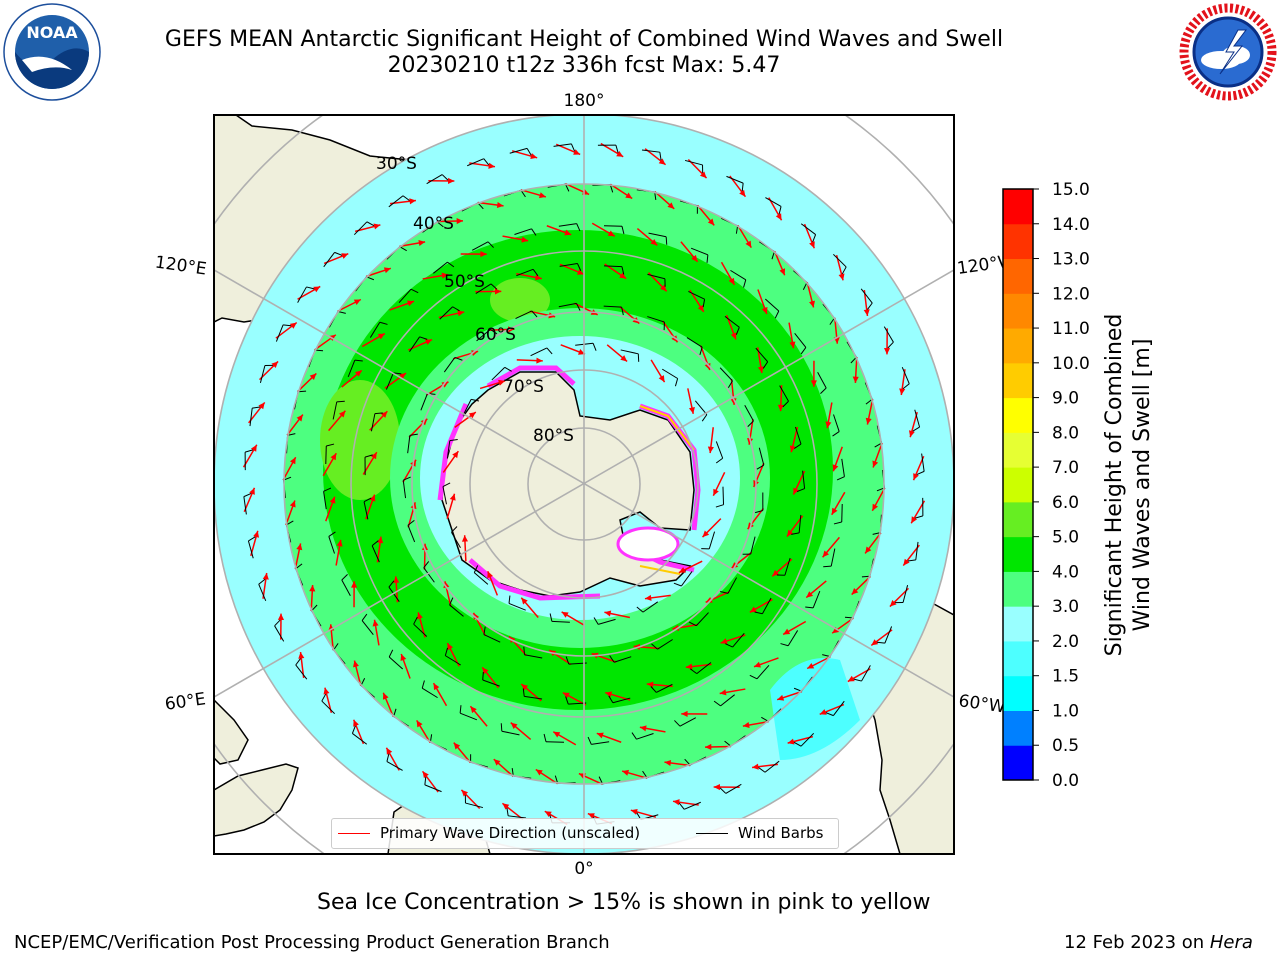  What do you see at coordinates (1065, 399) in the screenshot?
I see `colorbar-tick-label: 9.0` at bounding box center [1065, 399].